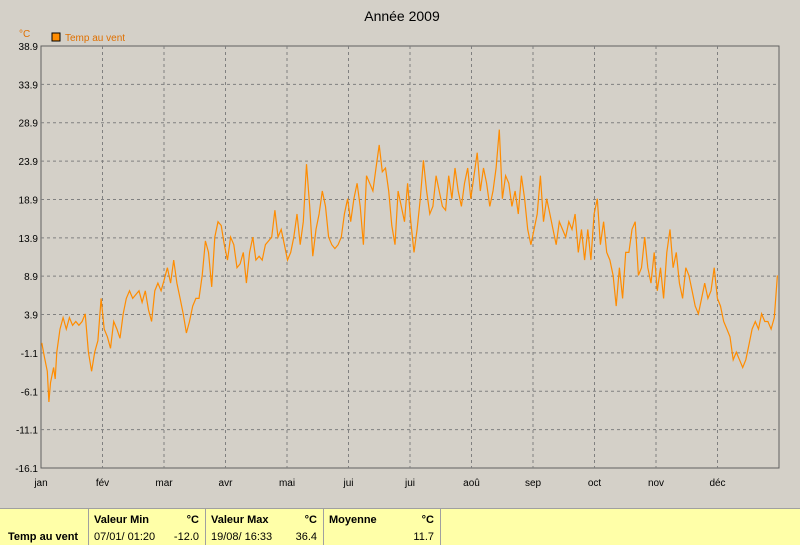 The height and width of the screenshot is (545, 800). I want to click on legend-swatch, so click(56, 37).